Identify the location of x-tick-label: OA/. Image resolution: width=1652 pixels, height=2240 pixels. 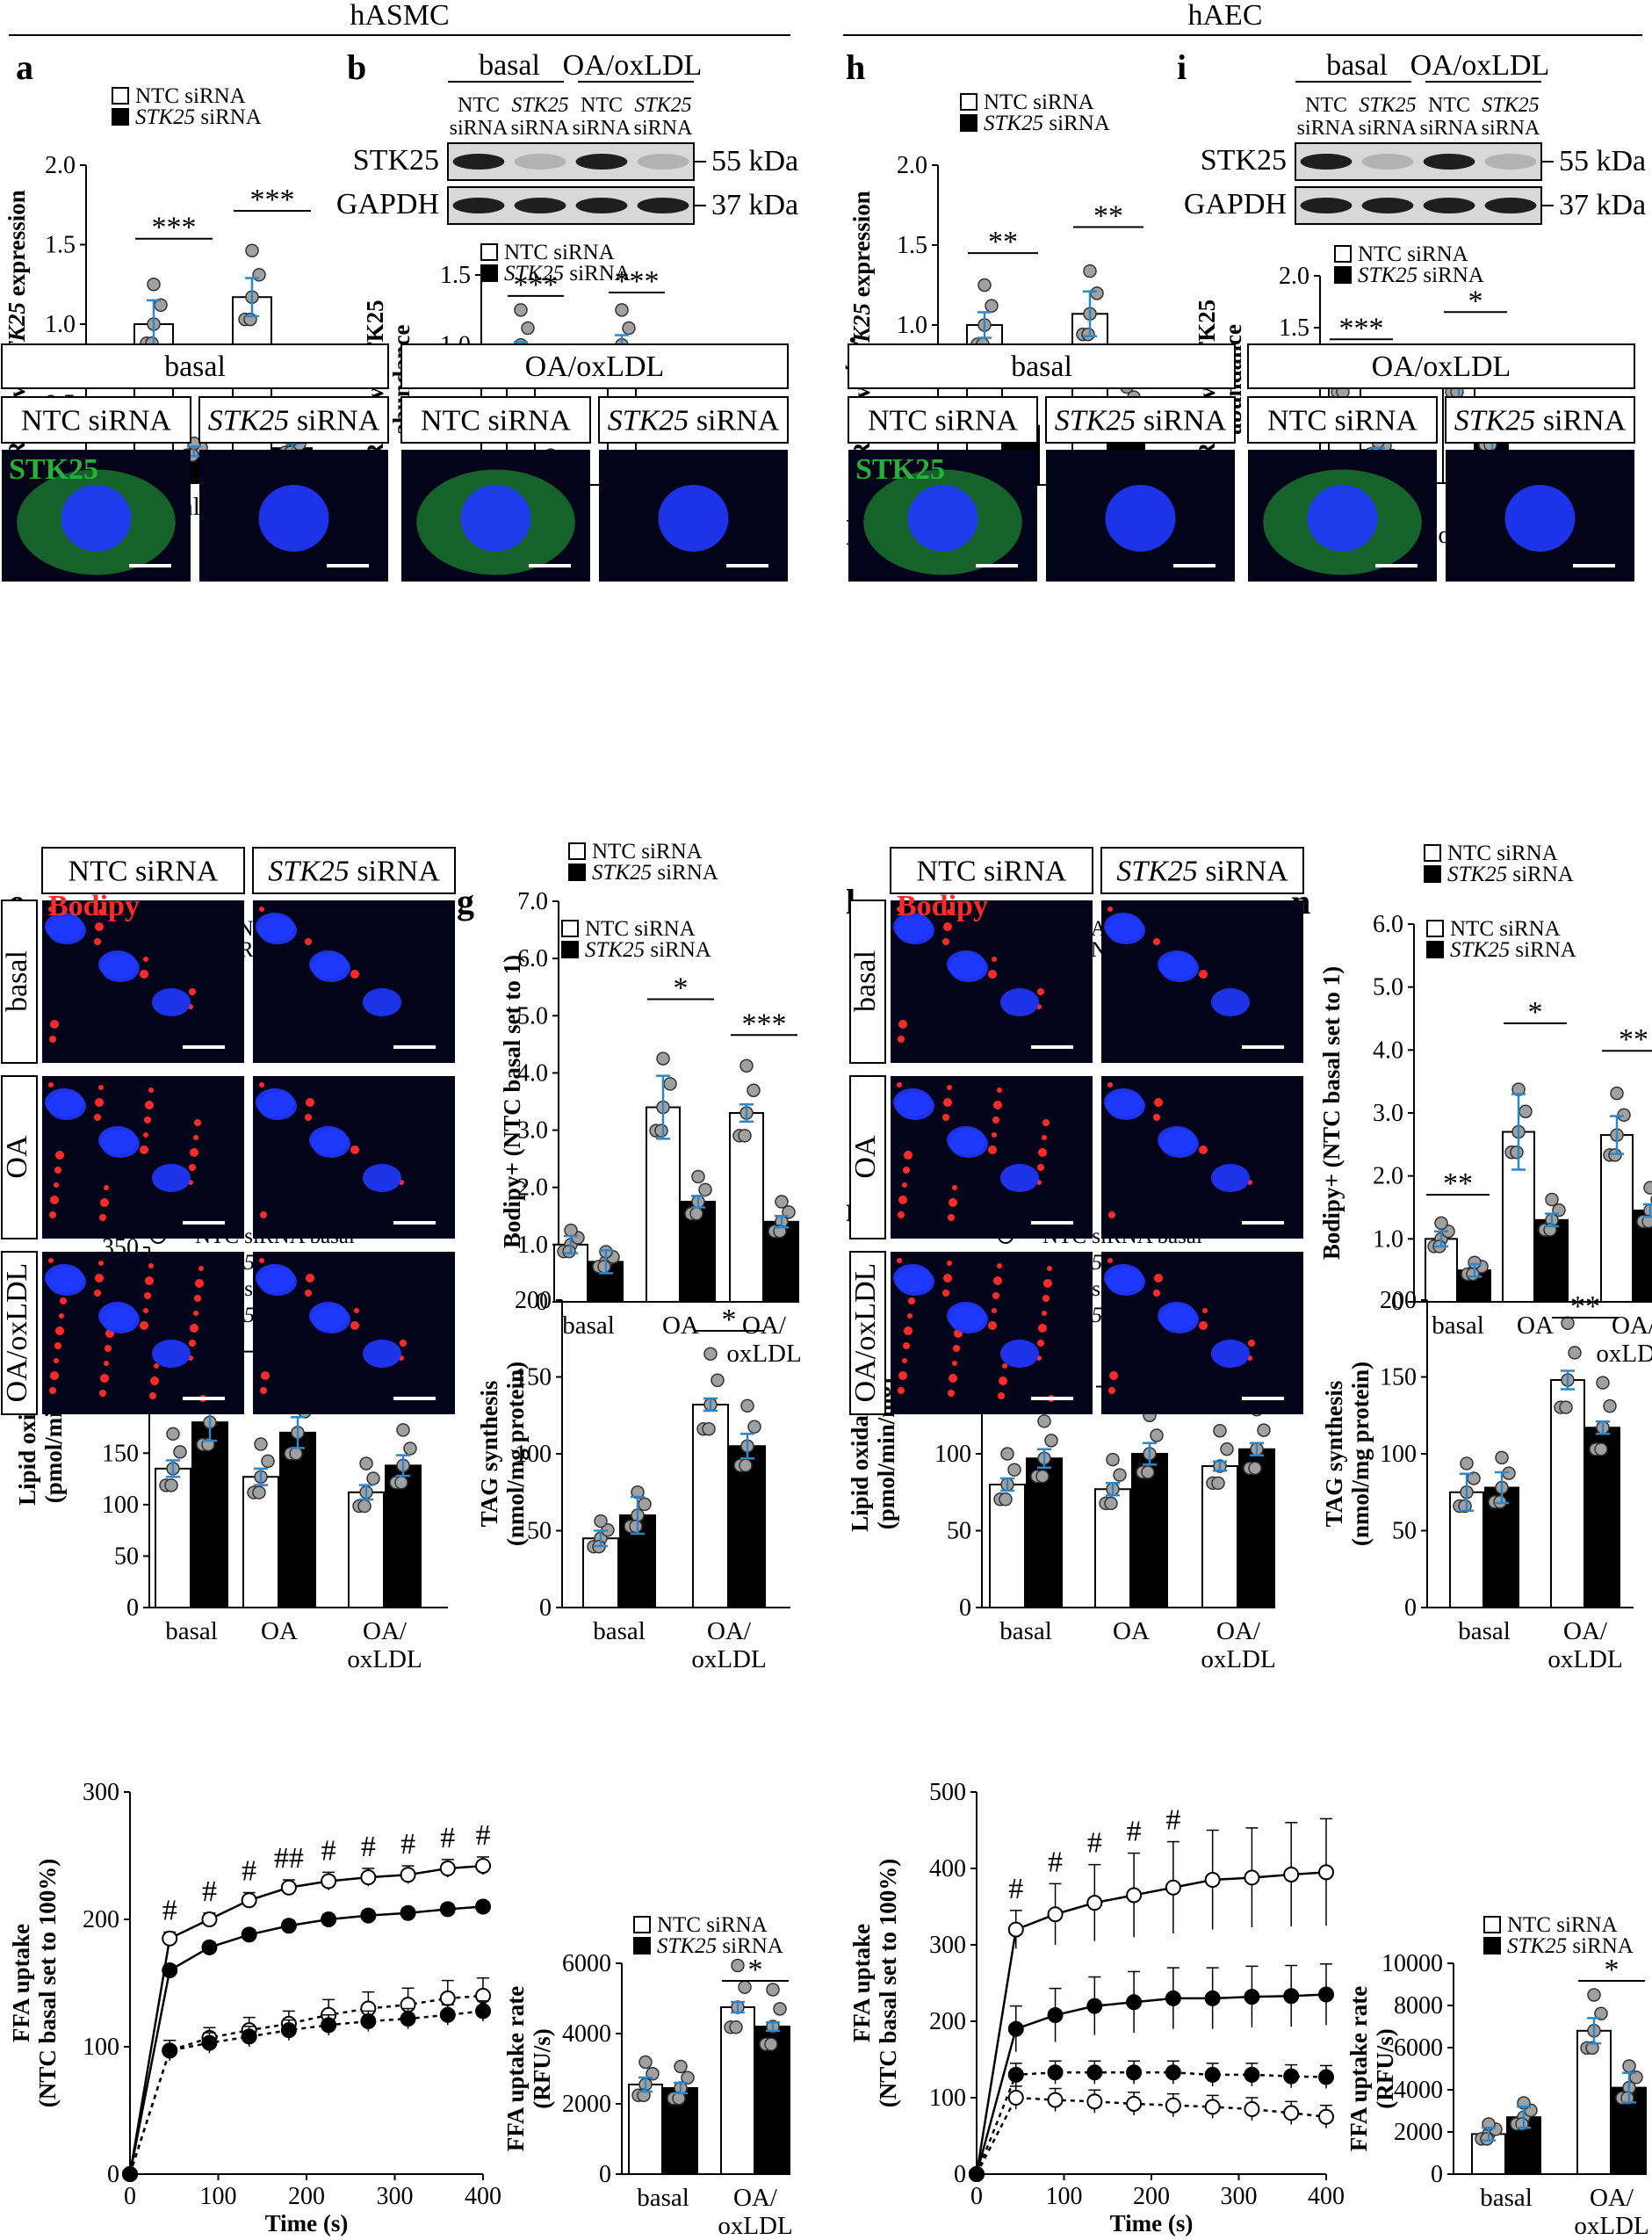
(764, 1326).